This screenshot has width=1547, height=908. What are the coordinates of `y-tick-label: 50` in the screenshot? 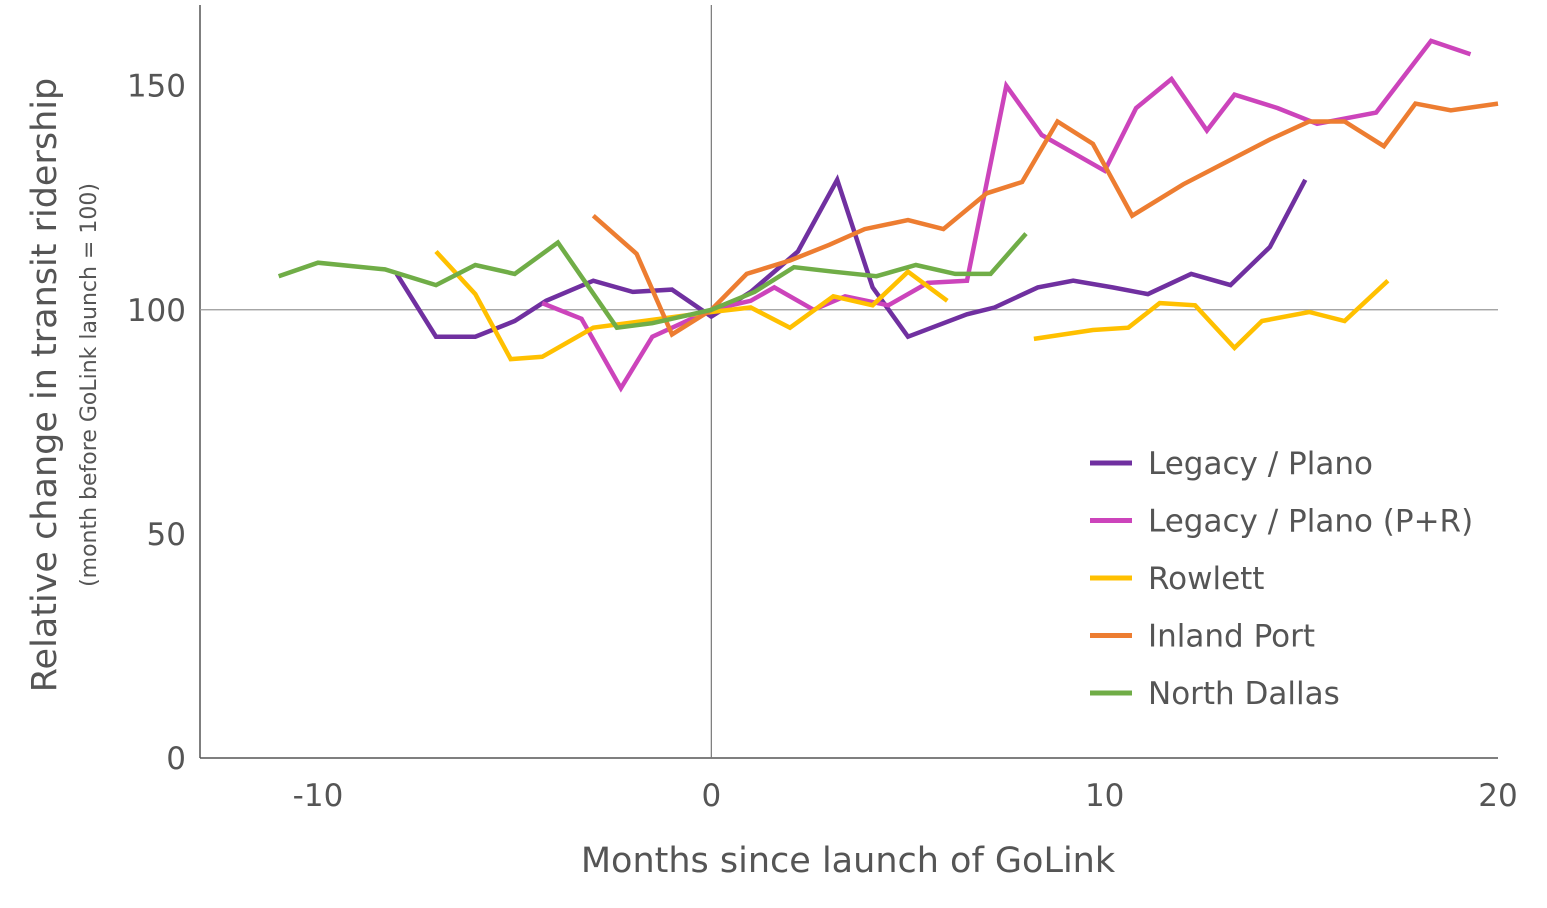 It's located at (166, 535).